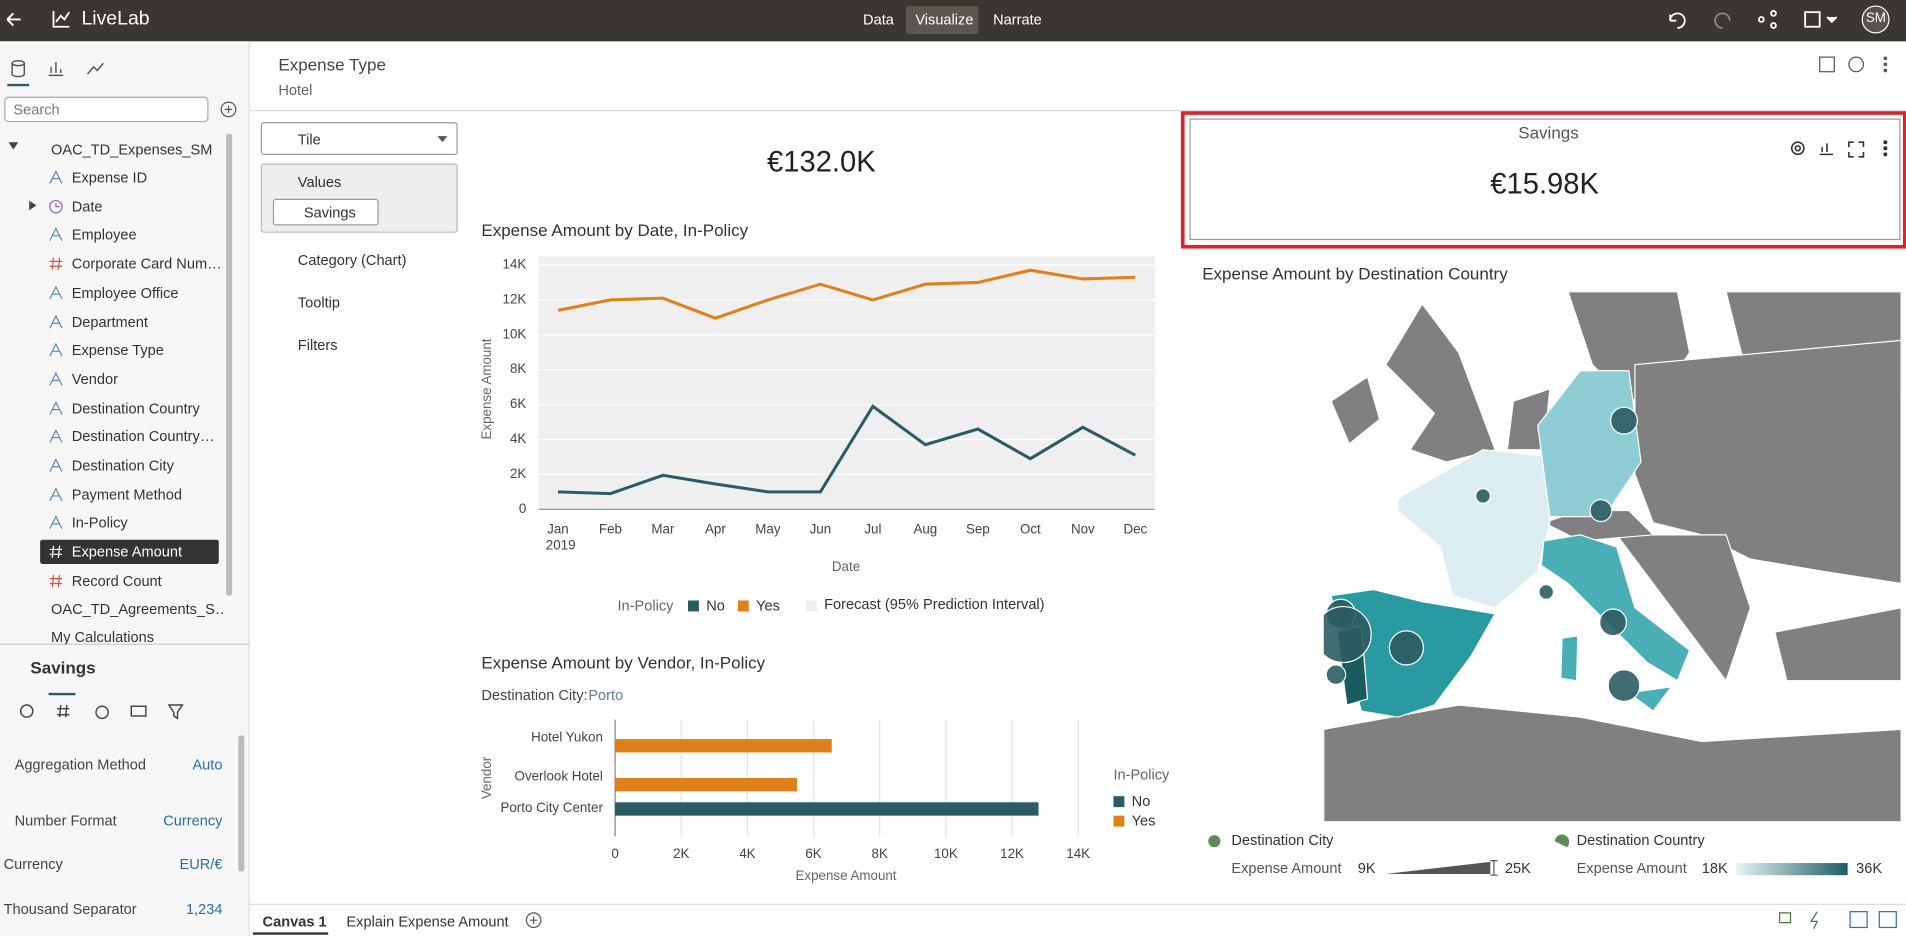 The height and width of the screenshot is (936, 1906). I want to click on date-icon, so click(56, 206).